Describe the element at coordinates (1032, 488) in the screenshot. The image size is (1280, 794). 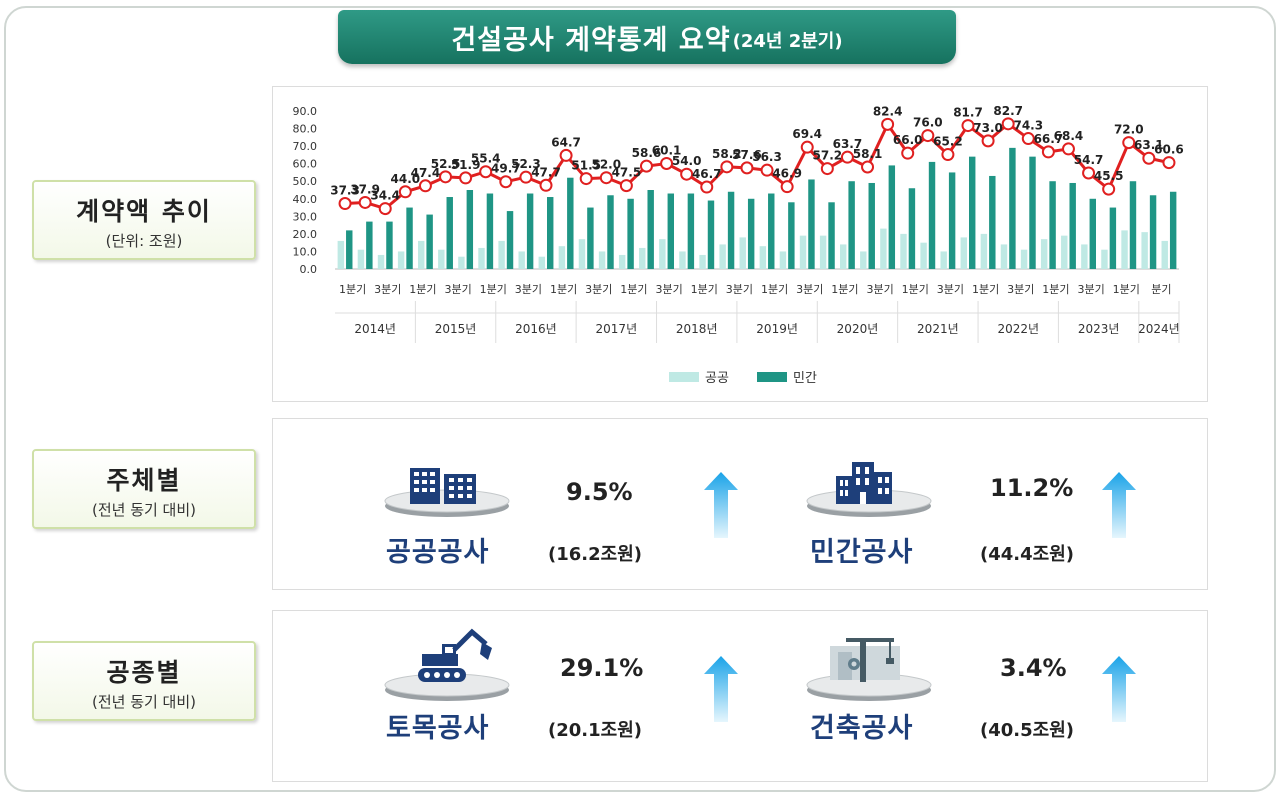
I see `private-pct: 11.2%` at that location.